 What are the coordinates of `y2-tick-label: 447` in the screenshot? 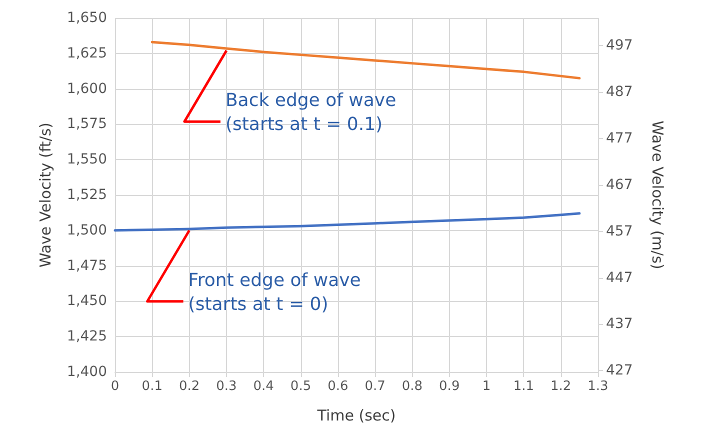 It's located at (619, 278).